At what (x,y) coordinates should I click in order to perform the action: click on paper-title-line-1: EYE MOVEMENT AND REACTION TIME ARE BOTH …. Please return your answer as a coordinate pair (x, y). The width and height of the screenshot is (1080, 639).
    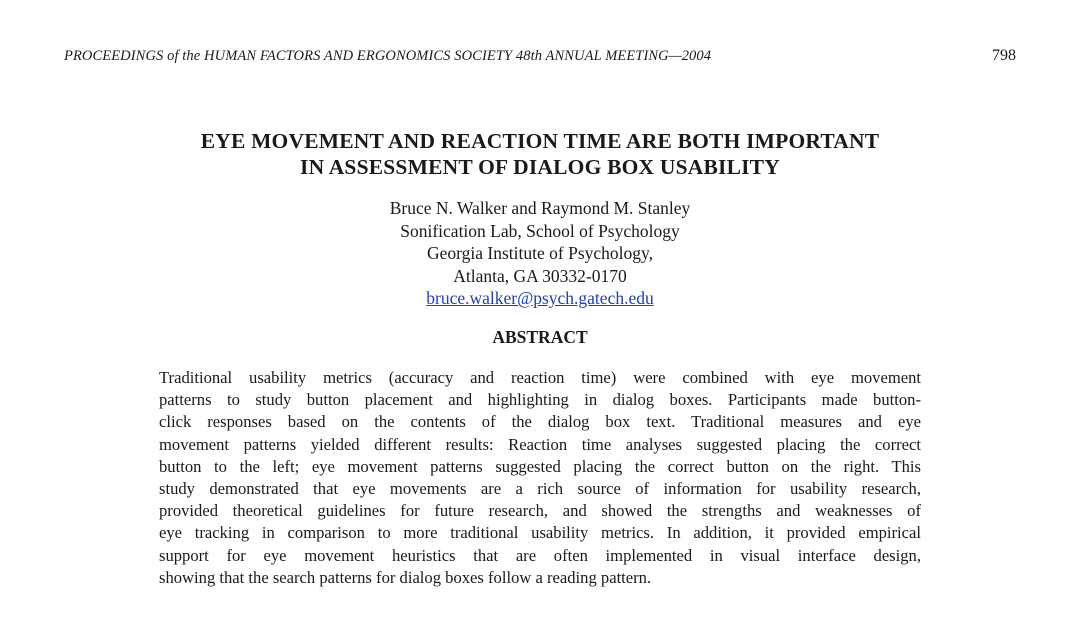
    Looking at the image, I should click on (540, 141).